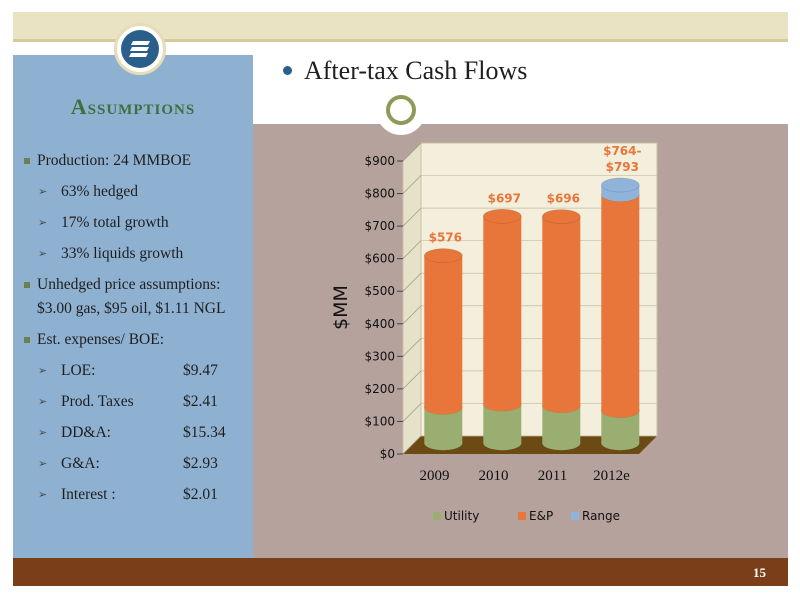 The image size is (800, 600). Describe the element at coordinates (114, 160) in the screenshot. I see `assumption-text: Production: 24 MMBOE` at that location.